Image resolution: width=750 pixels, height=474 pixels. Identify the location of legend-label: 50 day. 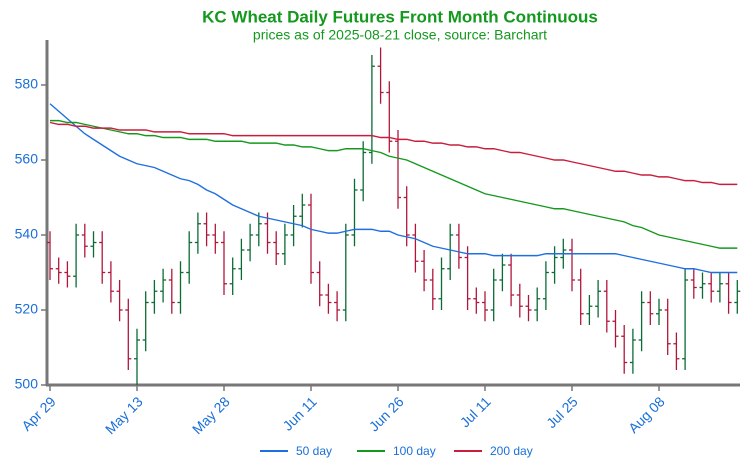
(314, 451).